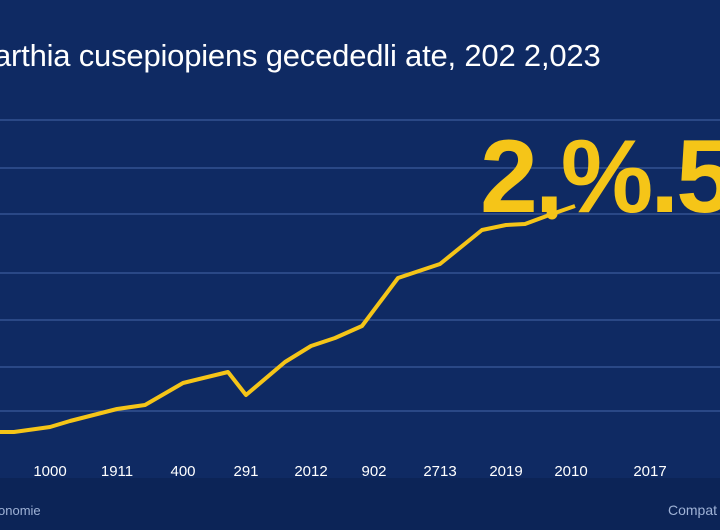 The width and height of the screenshot is (720, 530). Describe the element at coordinates (505, 471) in the screenshot. I see `x-tick-label: 2019` at that location.